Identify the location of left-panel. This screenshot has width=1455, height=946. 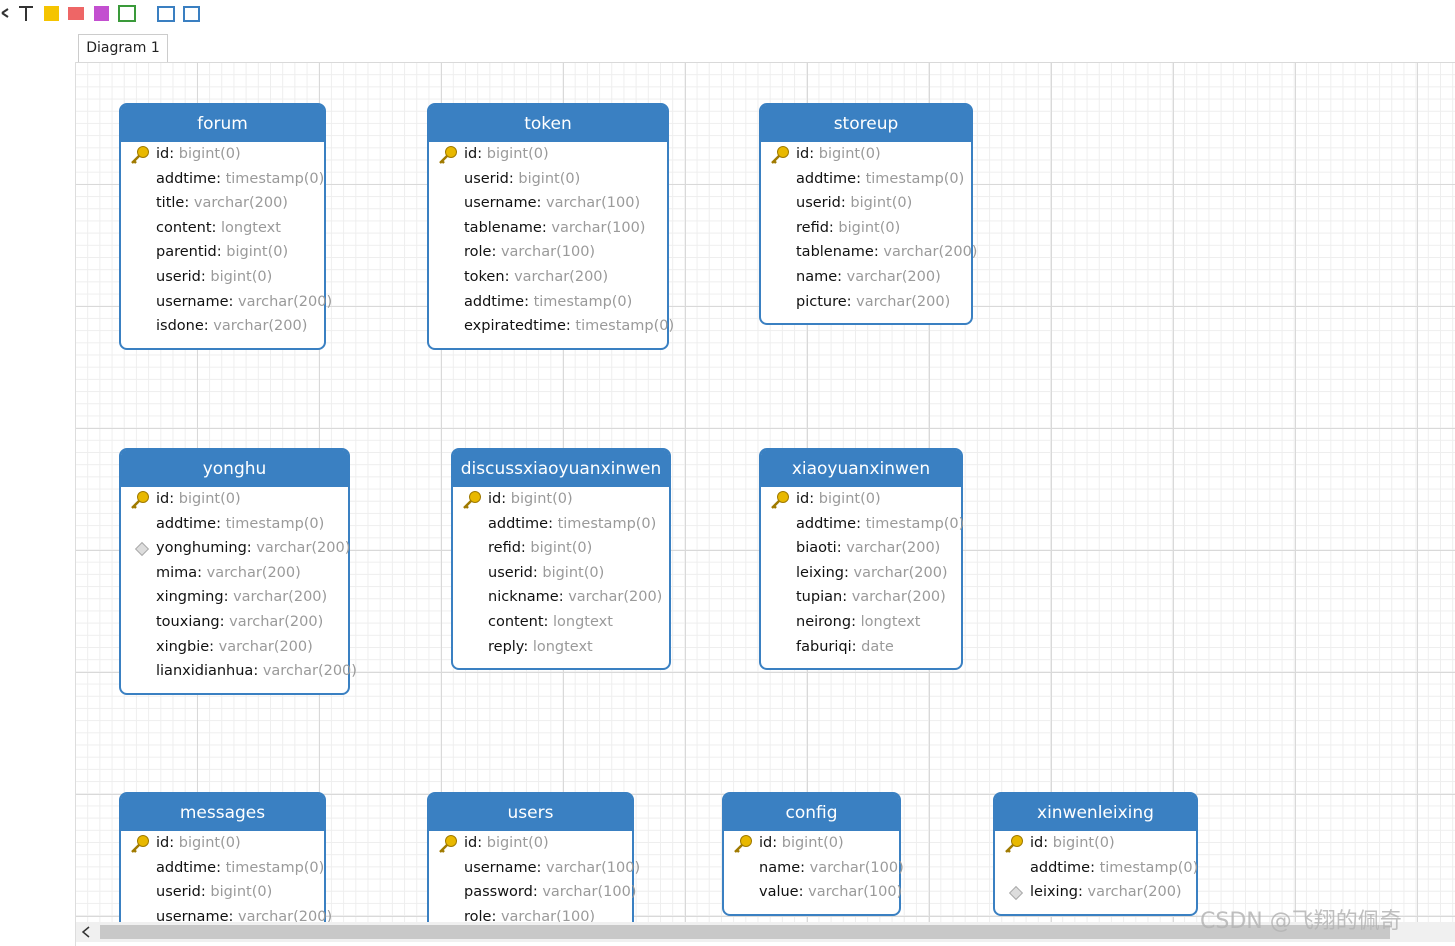
(38, 504).